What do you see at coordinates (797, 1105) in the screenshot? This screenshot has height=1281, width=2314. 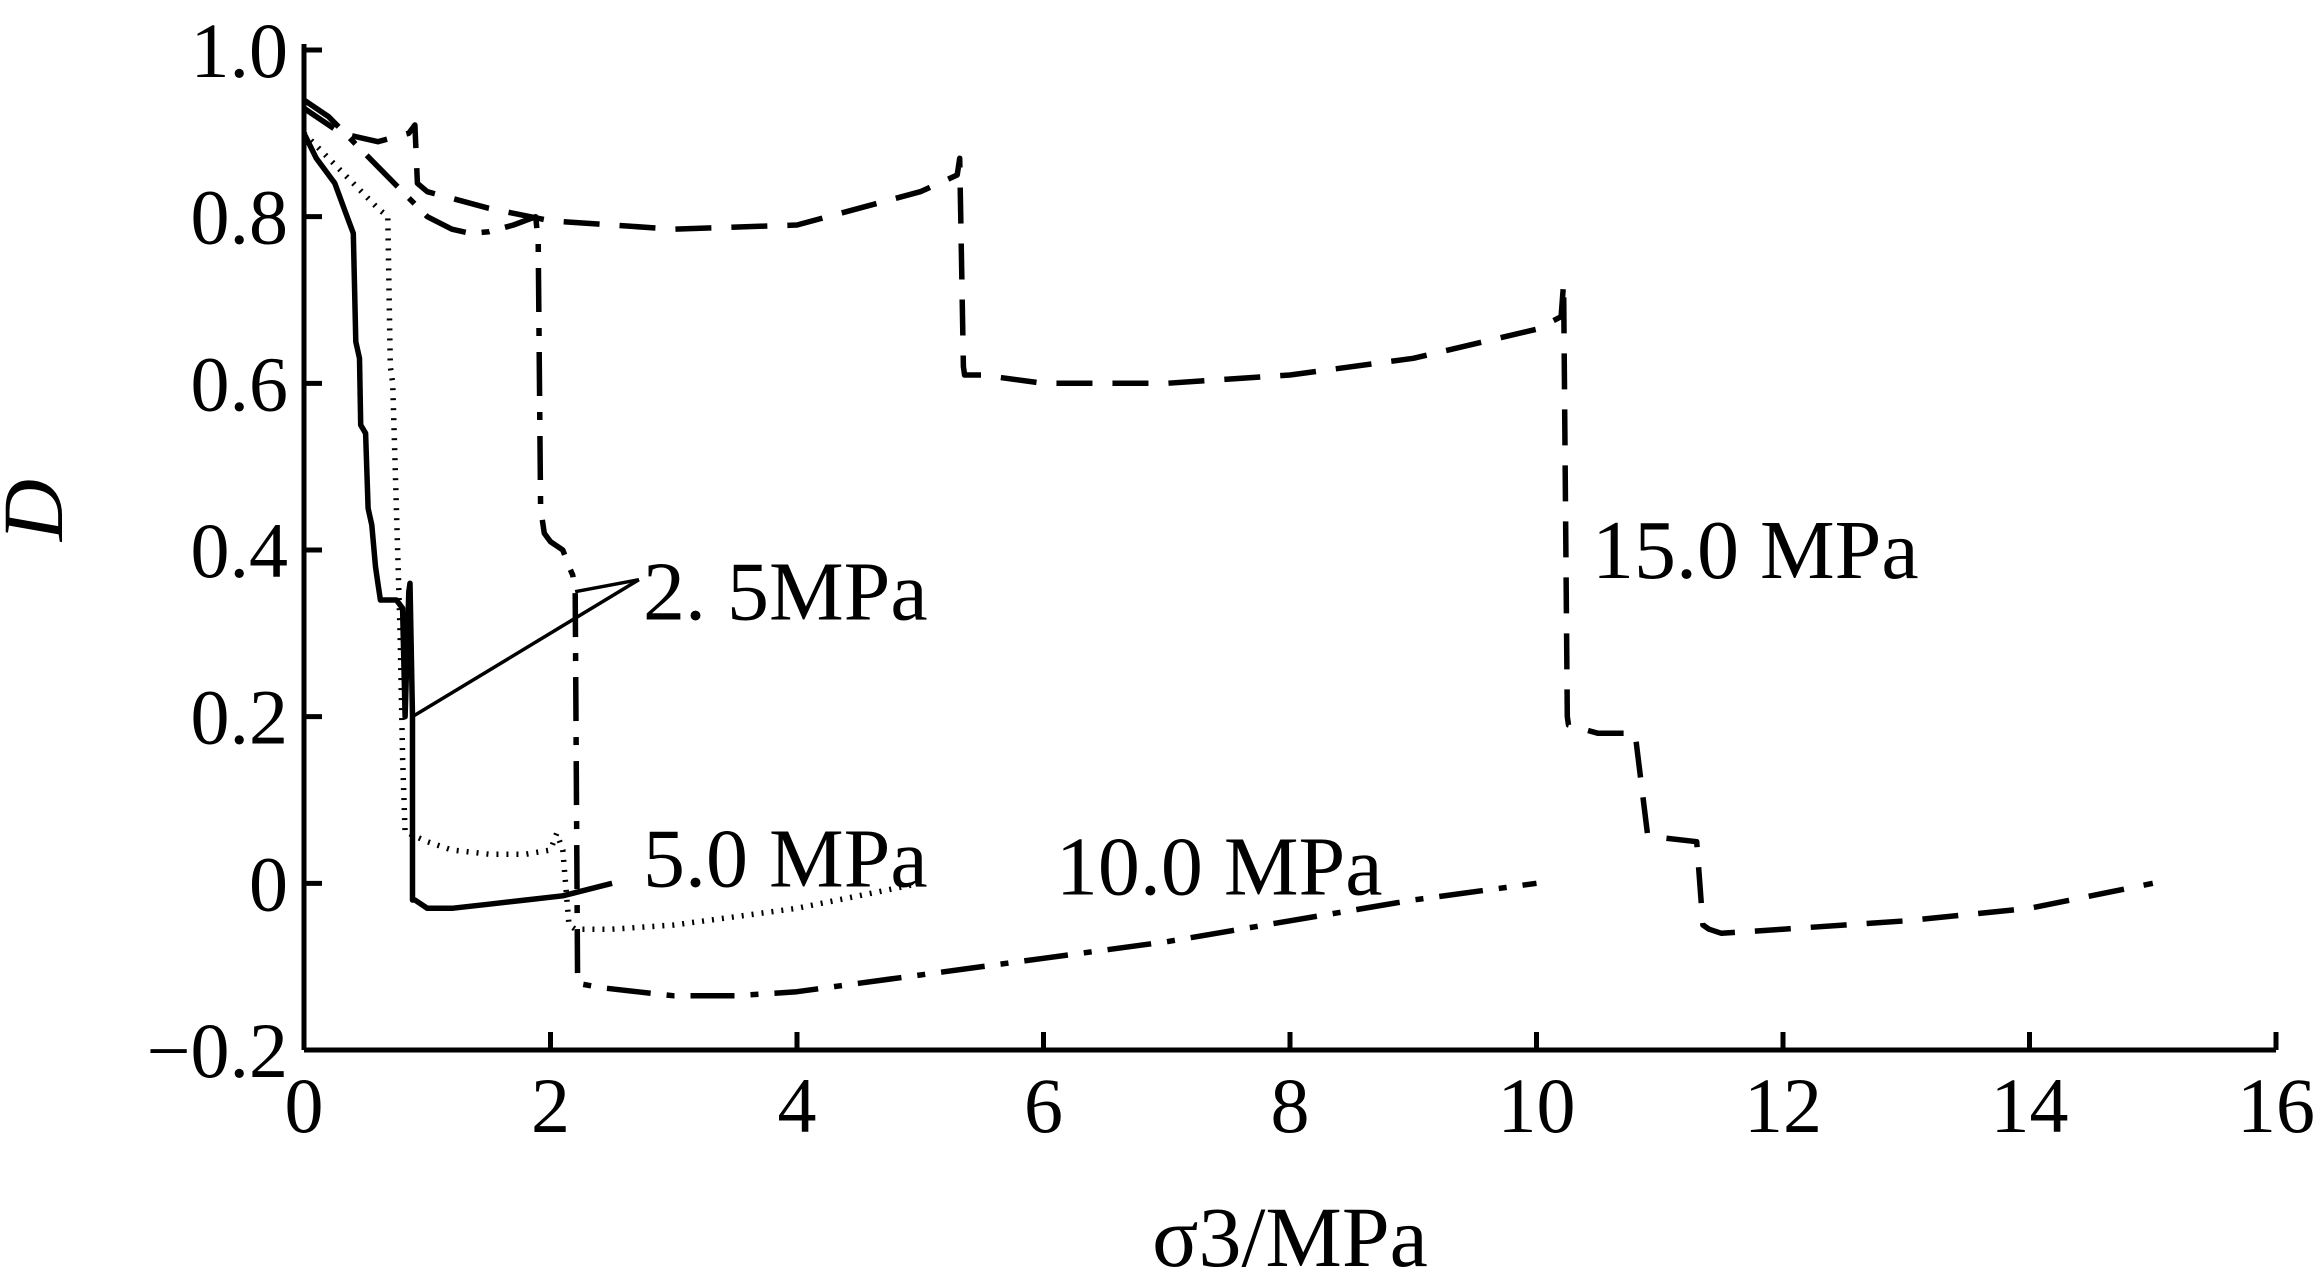 I see `x-tick-label: 4` at bounding box center [797, 1105].